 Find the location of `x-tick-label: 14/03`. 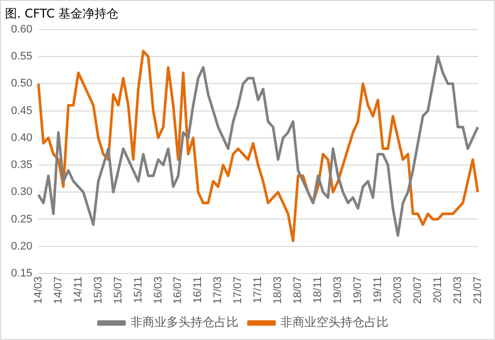

x-tick-label: 14/03 is located at coordinates (38, 290).